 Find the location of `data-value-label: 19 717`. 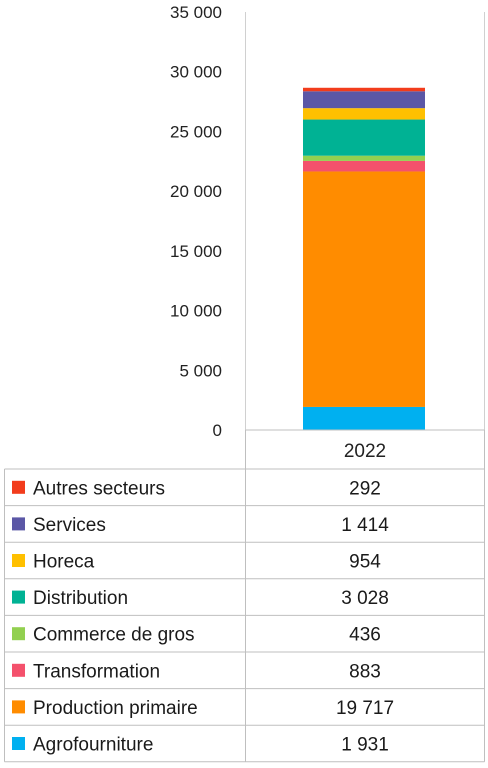

data-value-label: 19 717 is located at coordinates (365, 708).